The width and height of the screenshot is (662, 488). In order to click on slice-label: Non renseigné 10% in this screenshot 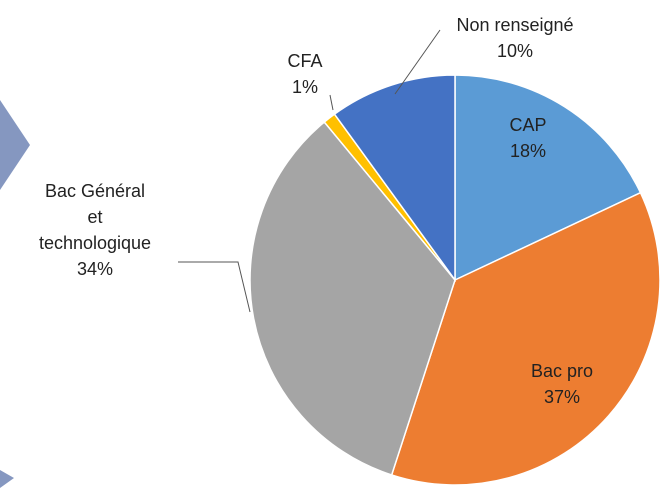, I will do `click(514, 38)`.